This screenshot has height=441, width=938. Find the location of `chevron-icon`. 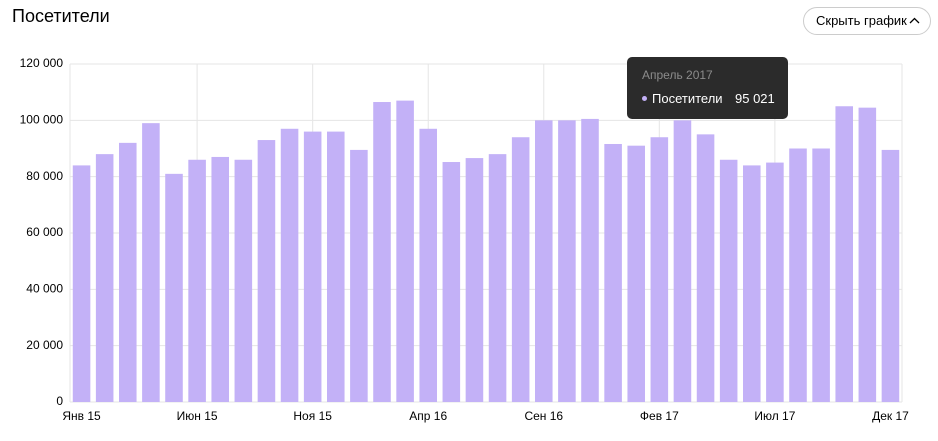

chevron-icon is located at coordinates (914, 20).